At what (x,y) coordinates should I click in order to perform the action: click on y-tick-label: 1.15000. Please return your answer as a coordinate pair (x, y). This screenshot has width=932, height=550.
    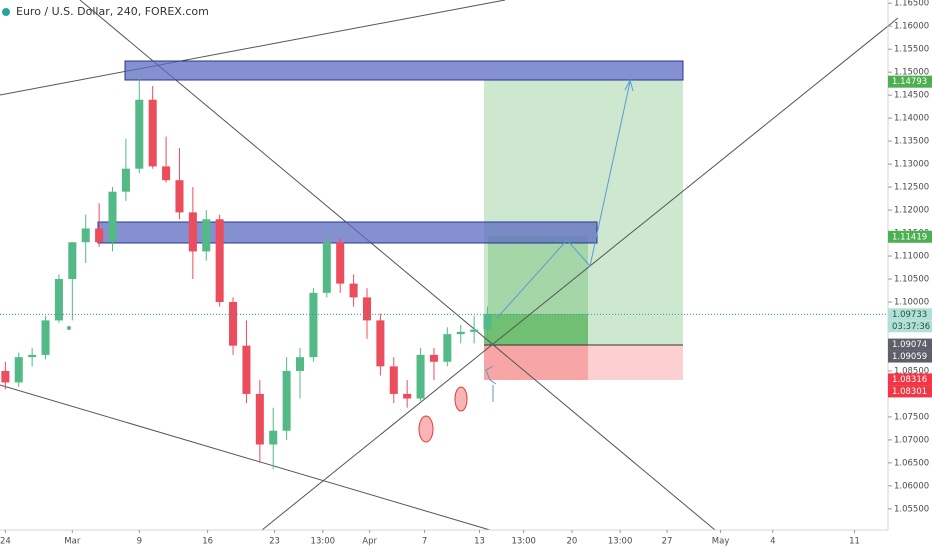
    Looking at the image, I should click on (911, 73).